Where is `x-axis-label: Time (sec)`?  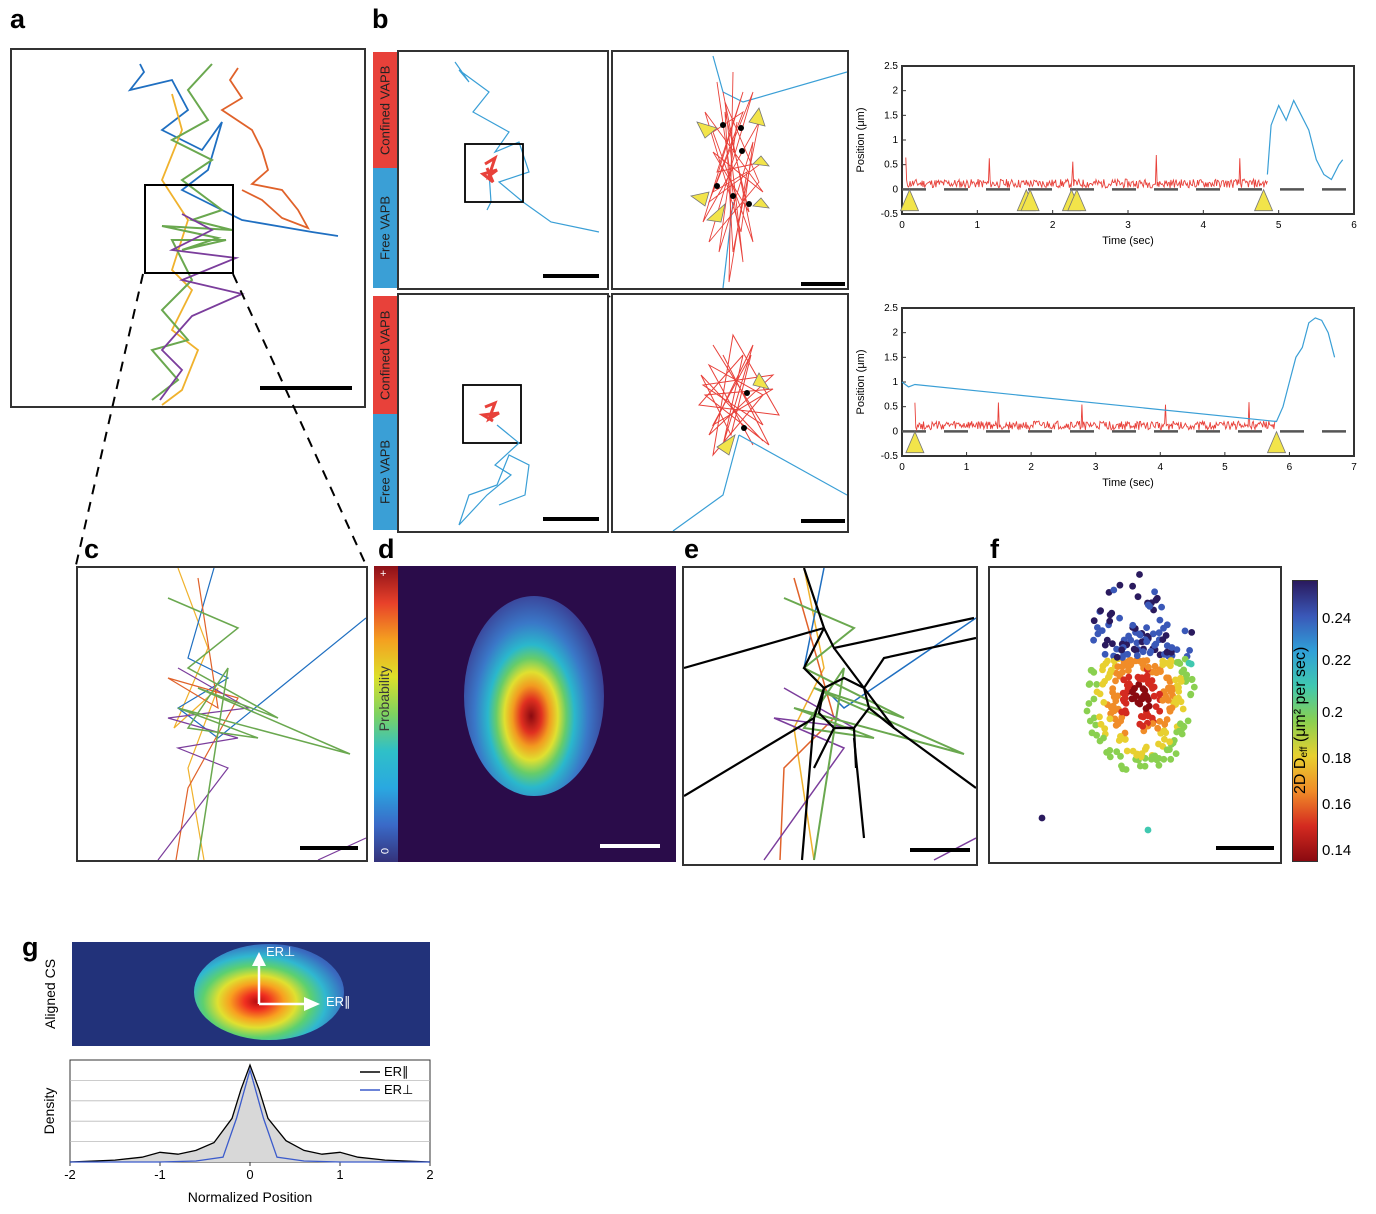
x-axis-label: Time (sec) is located at coordinates (1128, 241).